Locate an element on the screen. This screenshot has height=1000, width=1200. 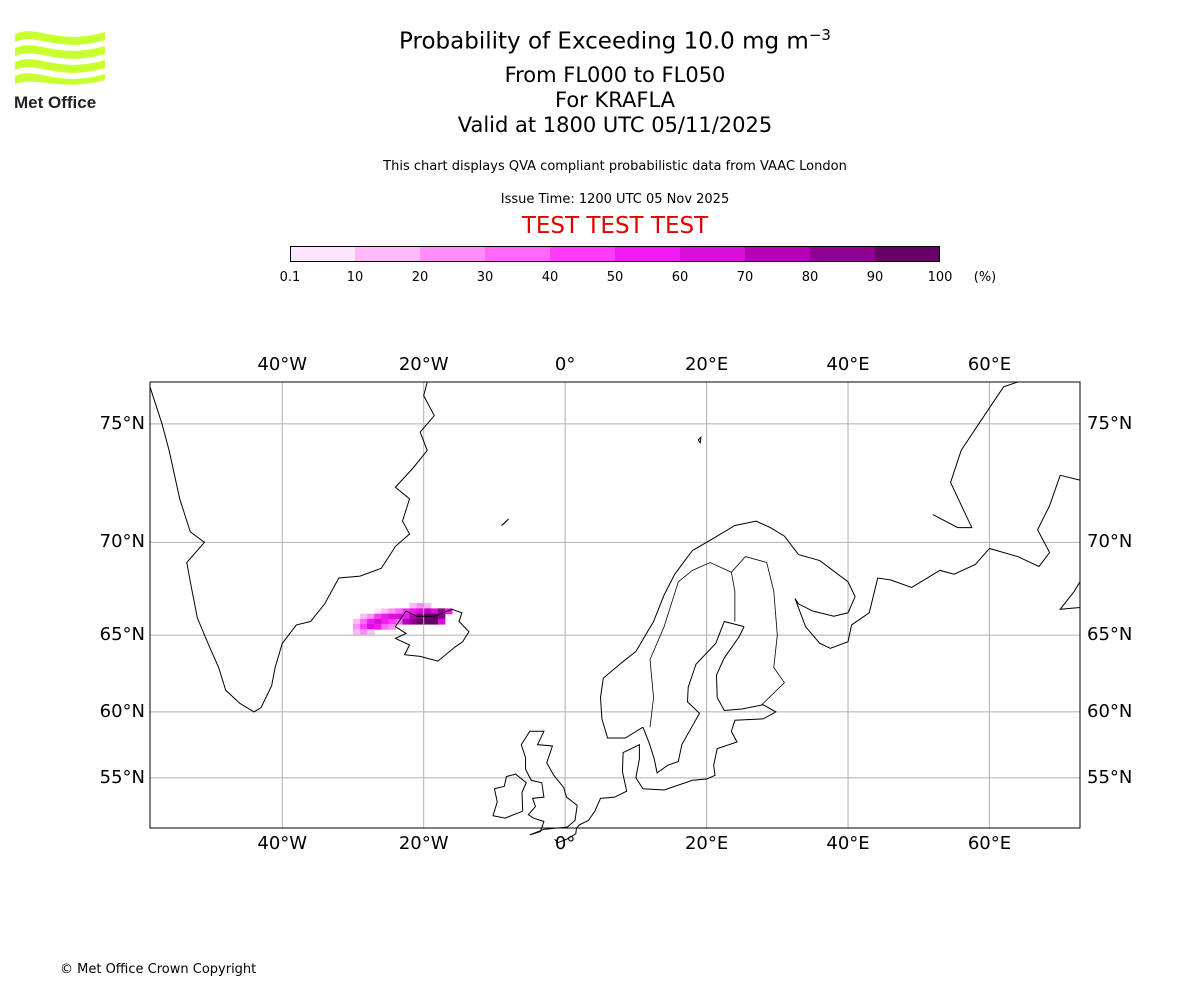
colorbar-tick-label: 30 is located at coordinates (485, 277).